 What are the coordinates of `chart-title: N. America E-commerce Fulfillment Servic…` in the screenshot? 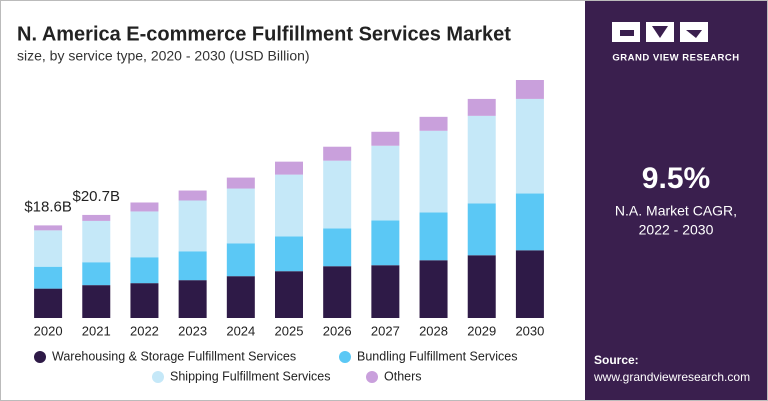 It's located at (264, 34).